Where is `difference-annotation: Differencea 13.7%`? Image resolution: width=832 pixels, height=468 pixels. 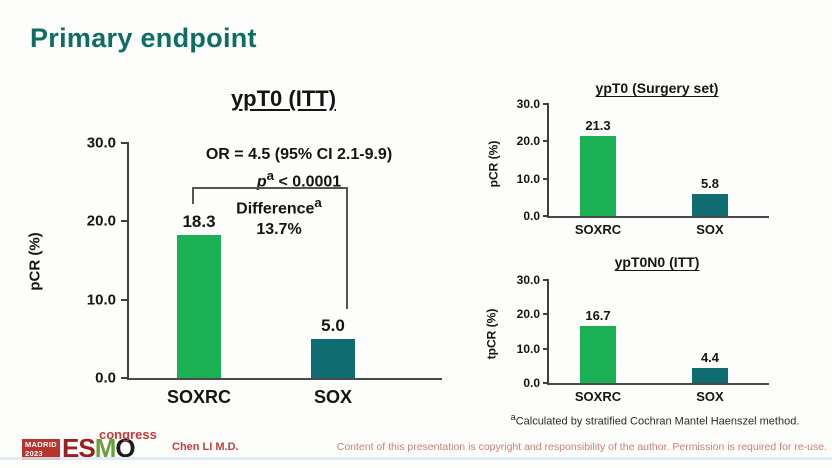
difference-annotation: Differencea 13.7% is located at coordinates (279, 216).